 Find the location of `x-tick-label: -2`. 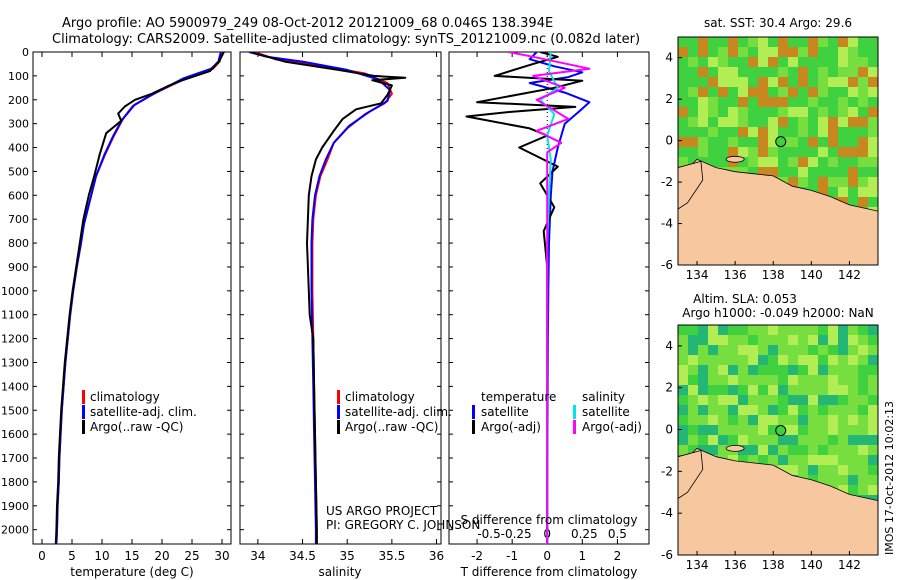

x-tick-label: -2 is located at coordinates (477, 556).